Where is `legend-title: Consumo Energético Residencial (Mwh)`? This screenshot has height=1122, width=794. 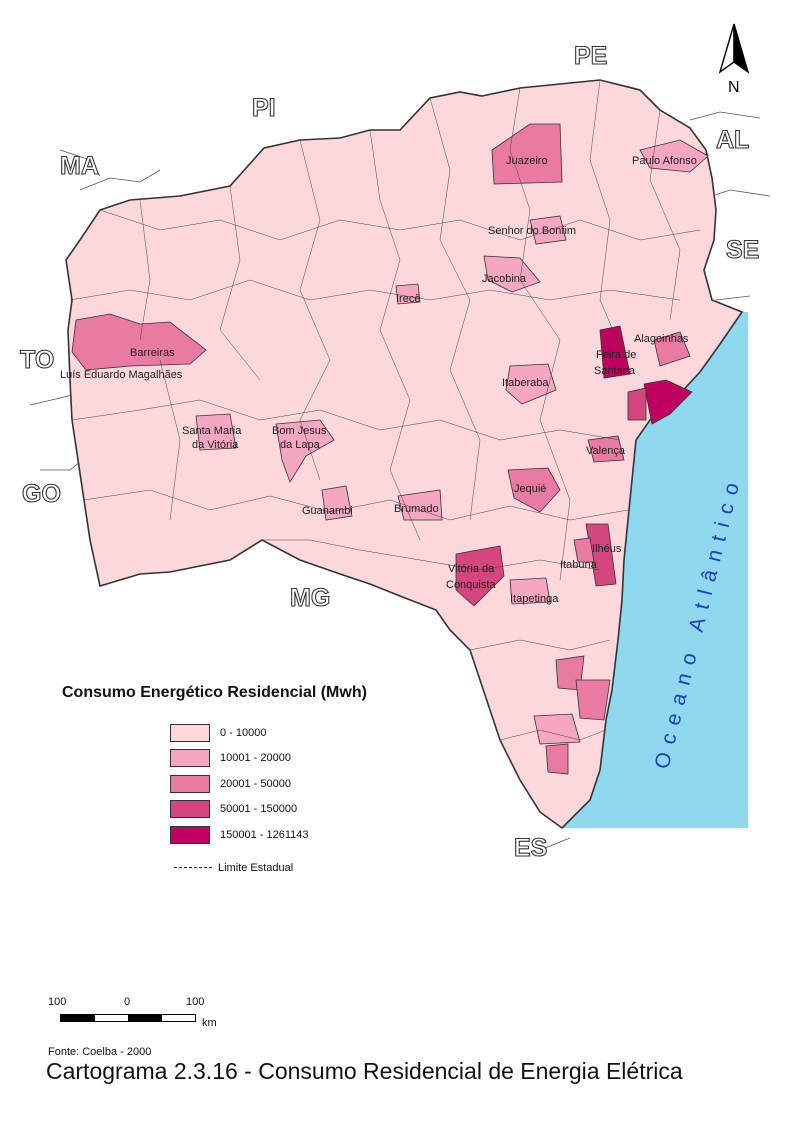
legend-title: Consumo Energético Residencial (Mwh) is located at coordinates (214, 692).